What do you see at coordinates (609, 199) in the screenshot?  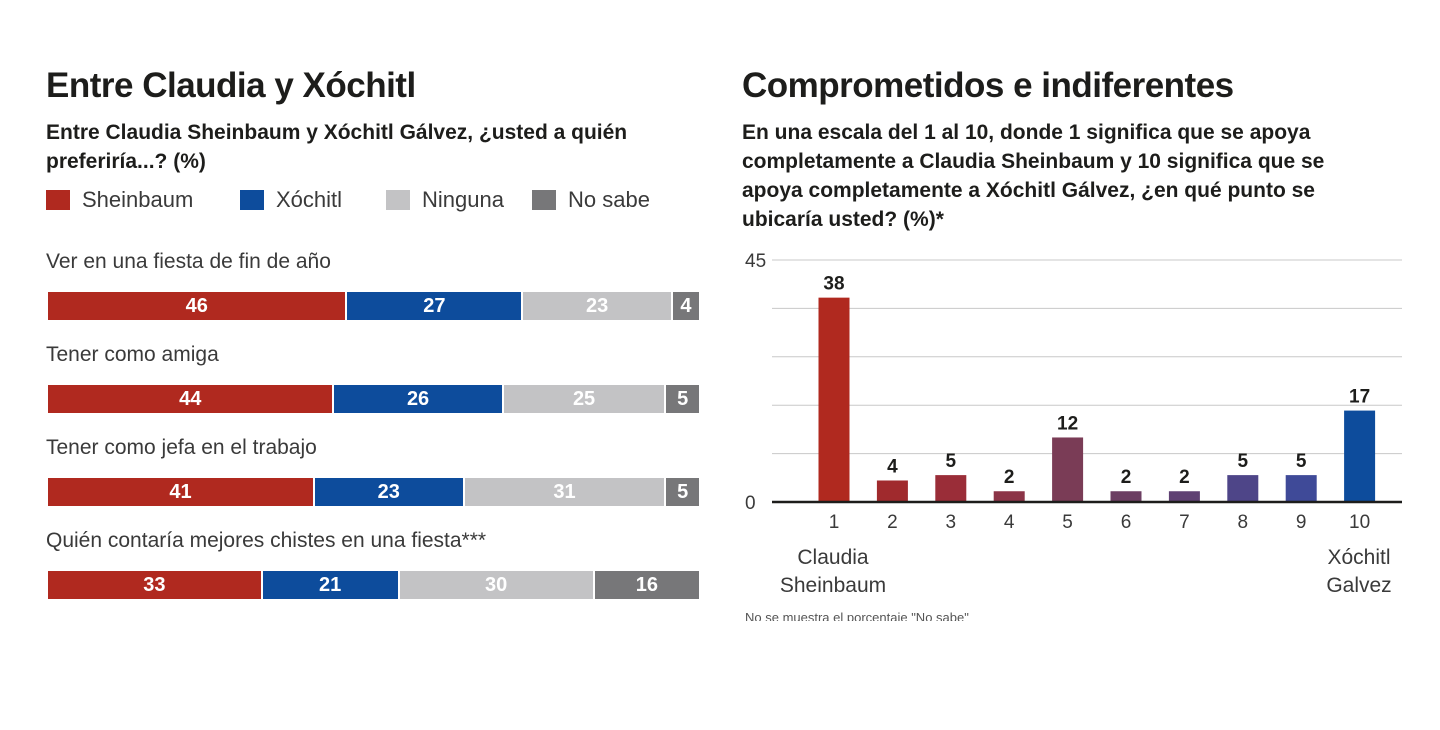 I see `legend-label: No sabe` at bounding box center [609, 199].